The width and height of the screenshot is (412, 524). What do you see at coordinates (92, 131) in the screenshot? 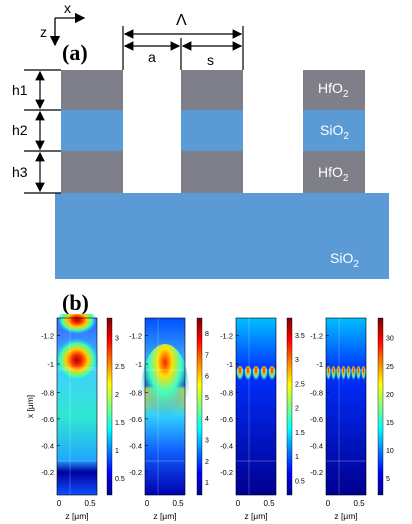
I see `pillar-left` at bounding box center [92, 131].